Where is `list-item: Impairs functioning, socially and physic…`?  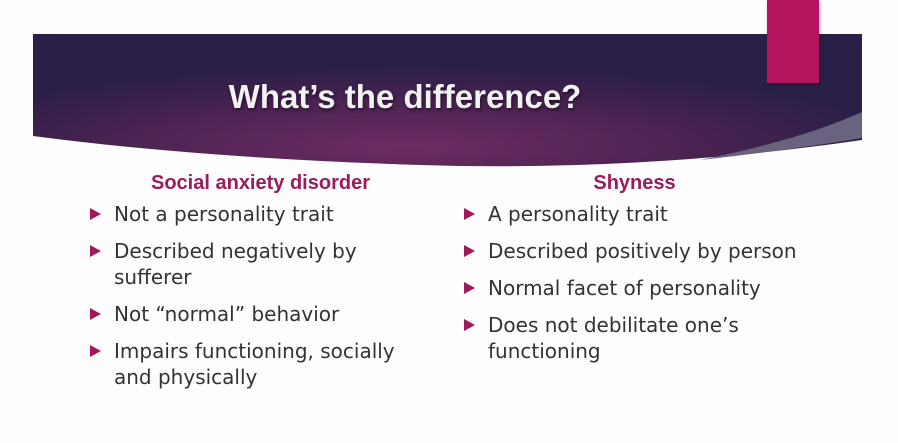 list-item: Impairs functioning, socially and physic… is located at coordinates (260, 364).